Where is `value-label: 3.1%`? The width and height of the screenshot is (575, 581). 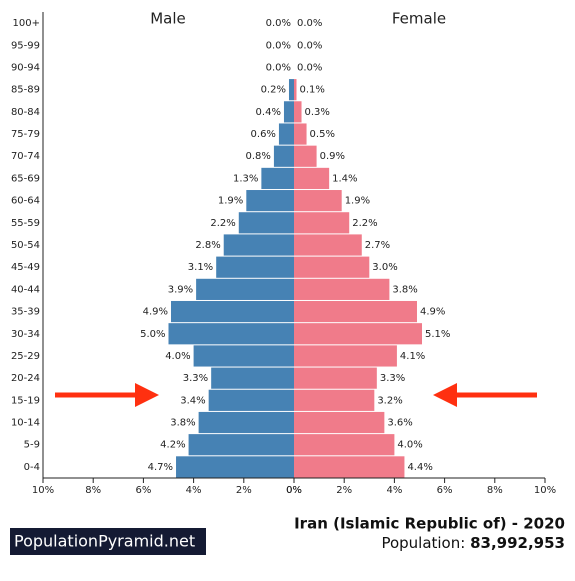
value-label: 3.1% is located at coordinates (200, 267).